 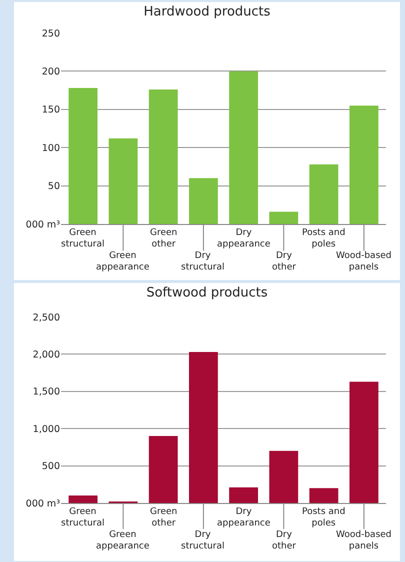 What do you see at coordinates (207, 292) in the screenshot?
I see `chart-title: Softwood products` at bounding box center [207, 292].